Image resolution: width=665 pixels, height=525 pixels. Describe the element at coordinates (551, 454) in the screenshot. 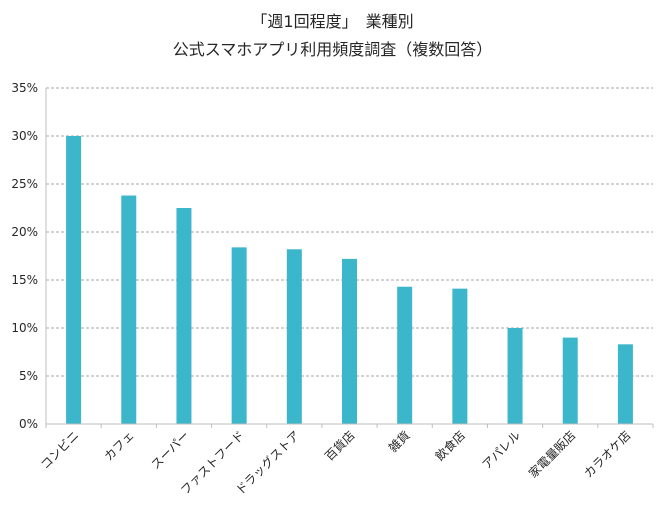

I see `x-tick-label: 家電量販店` at that location.